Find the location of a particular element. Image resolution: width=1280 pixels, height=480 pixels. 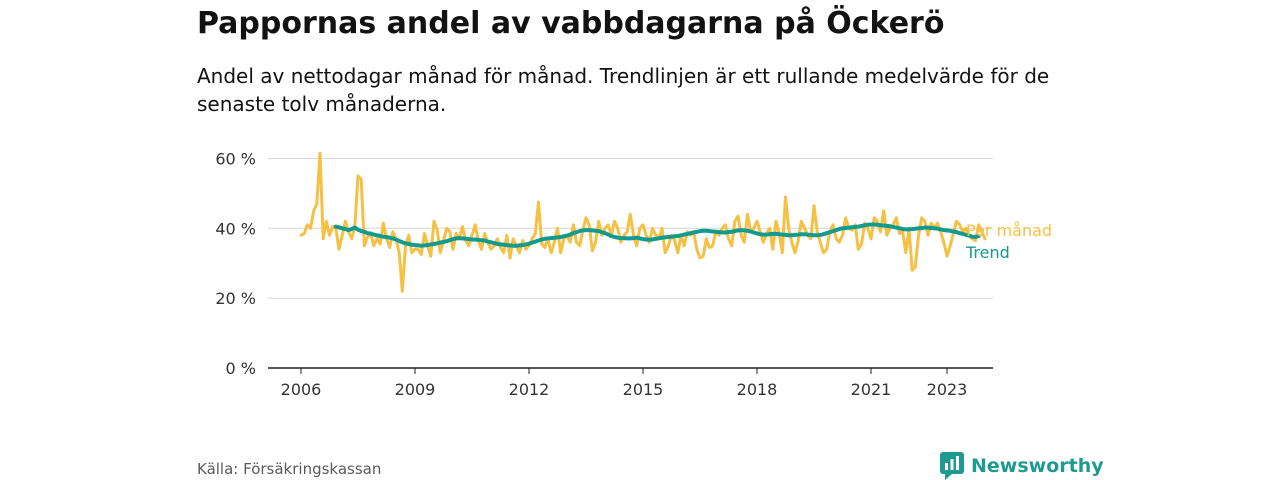

series-line-trend is located at coordinates (657, 235).